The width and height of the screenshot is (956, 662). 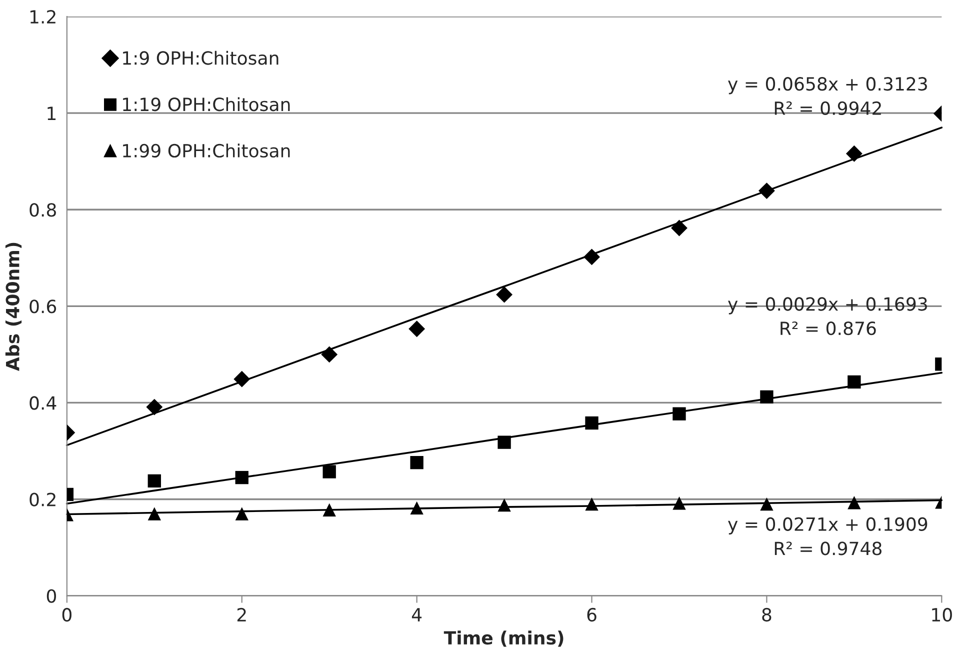 What do you see at coordinates (767, 615) in the screenshot?
I see `x-tick-label: 8` at bounding box center [767, 615].